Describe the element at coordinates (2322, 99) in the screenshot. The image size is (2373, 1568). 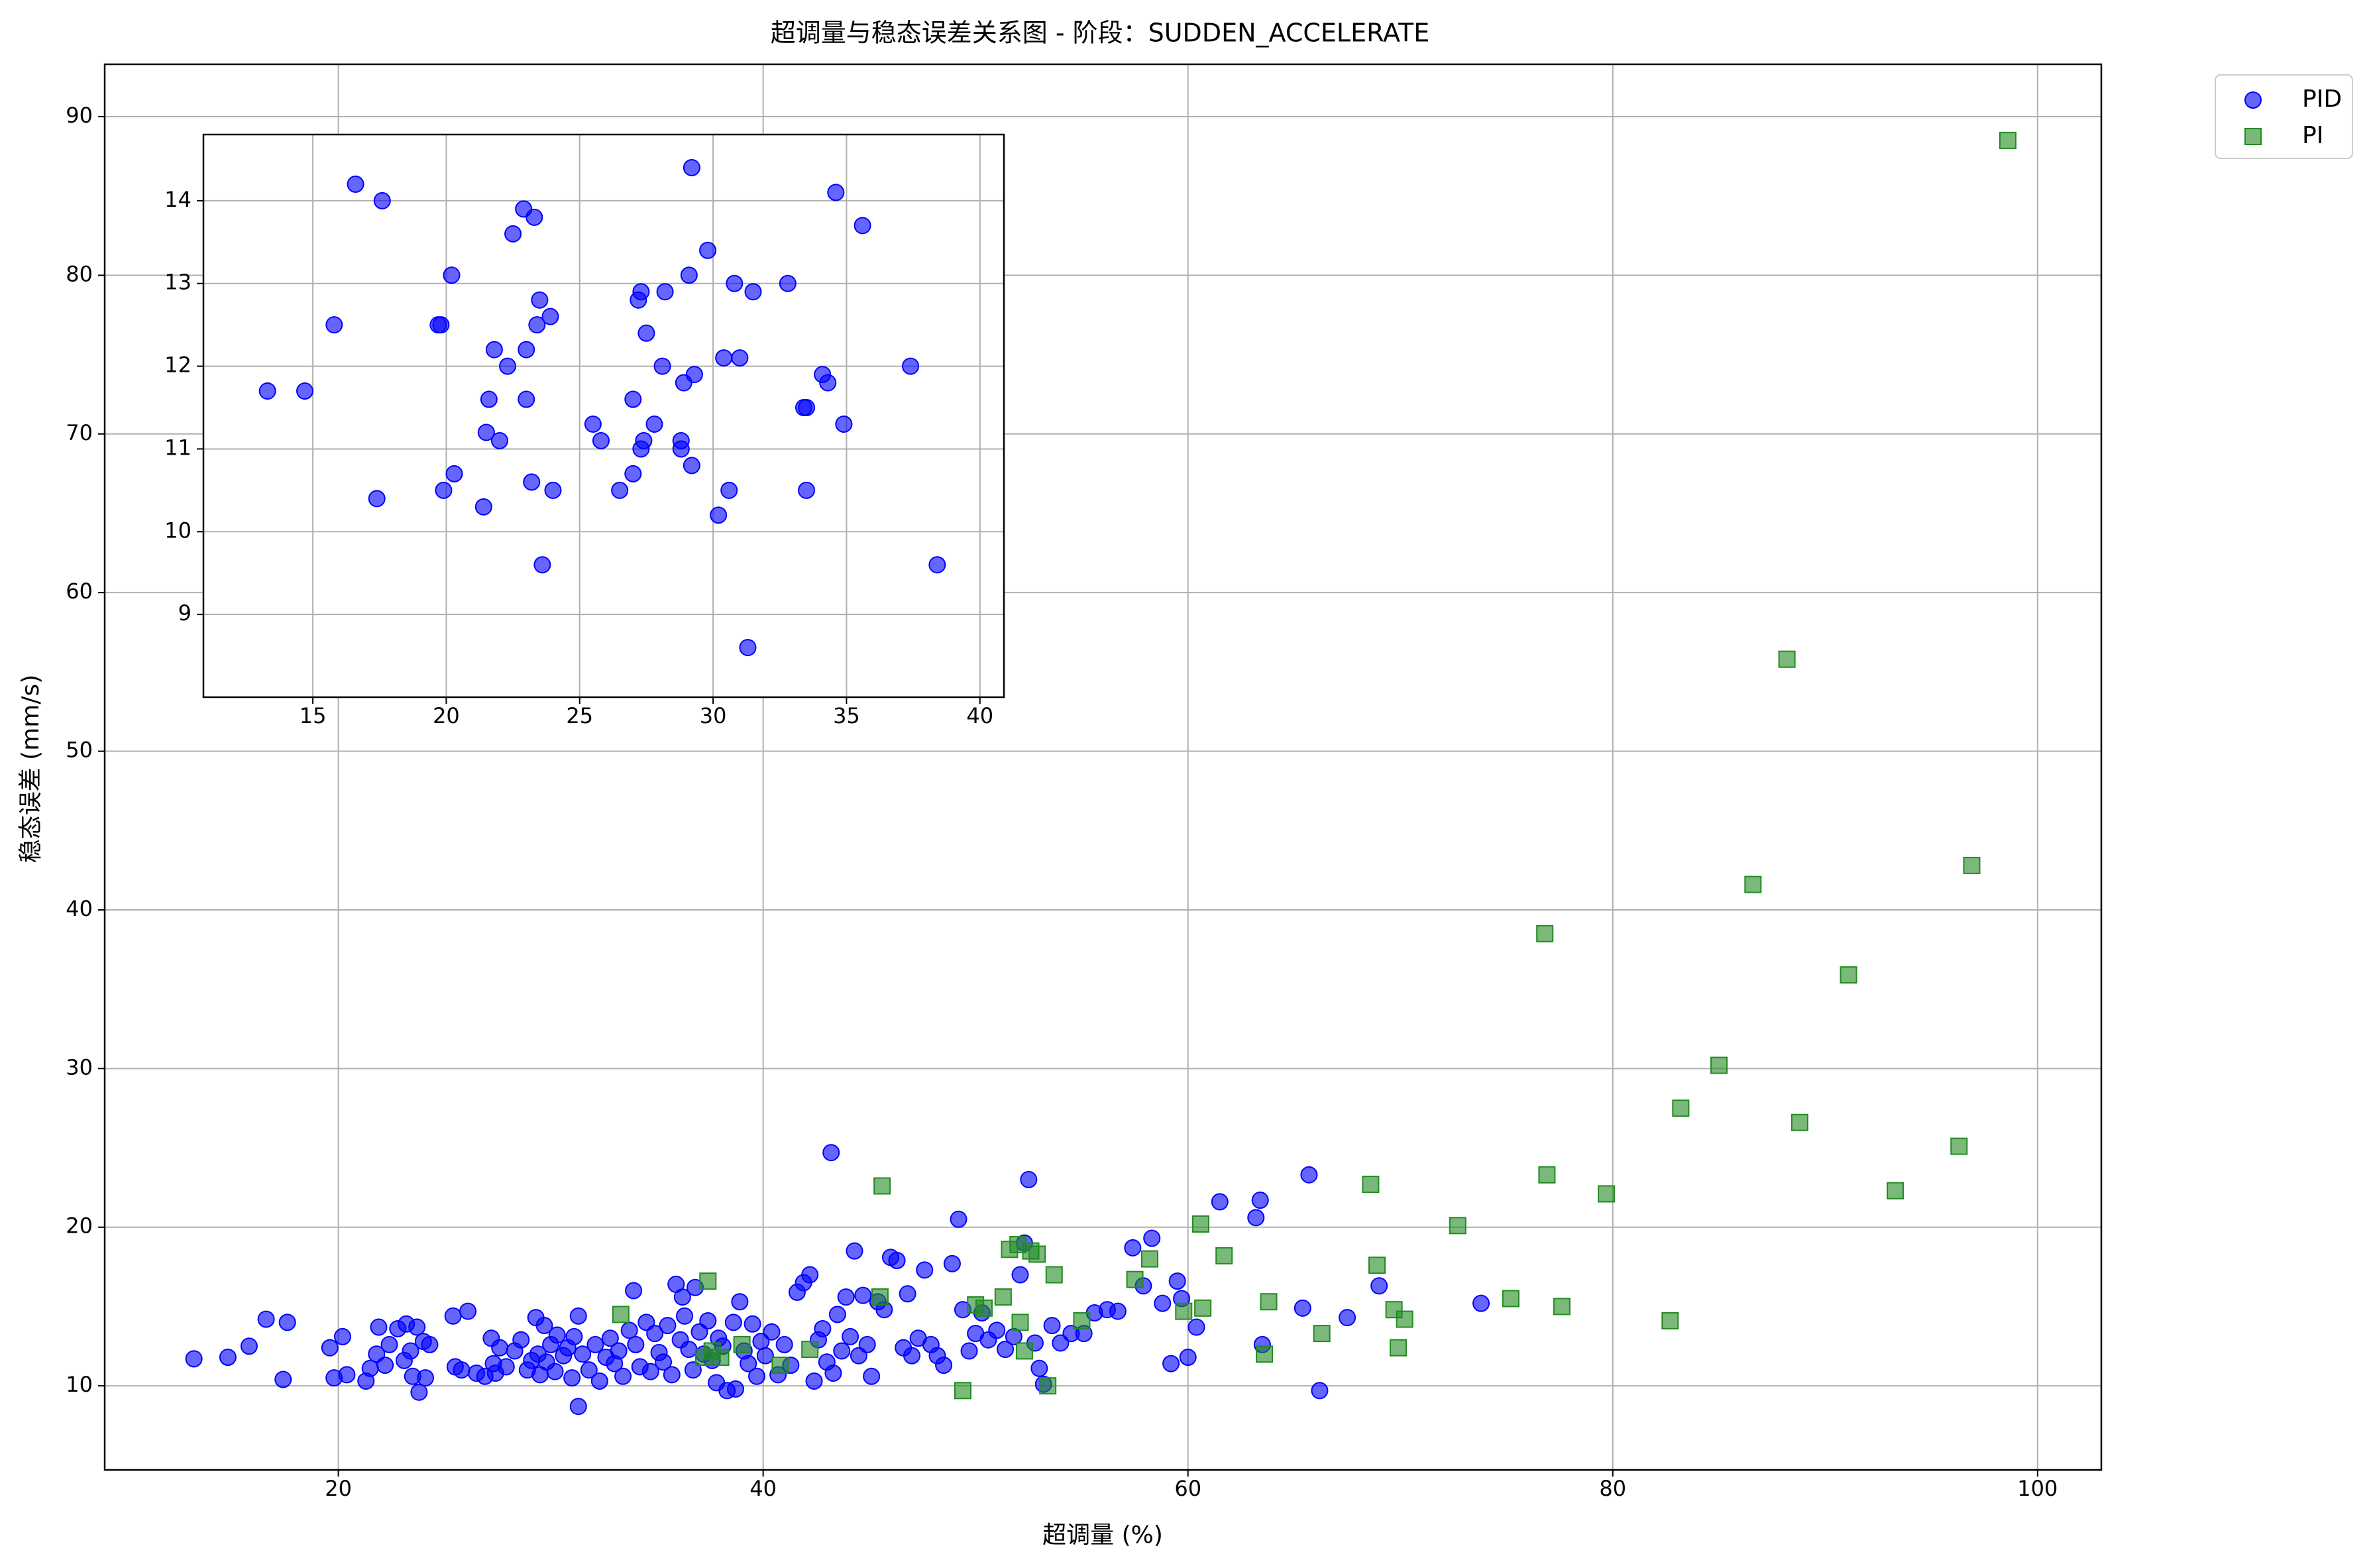
I see `legend-pid-label: PID` at that location.